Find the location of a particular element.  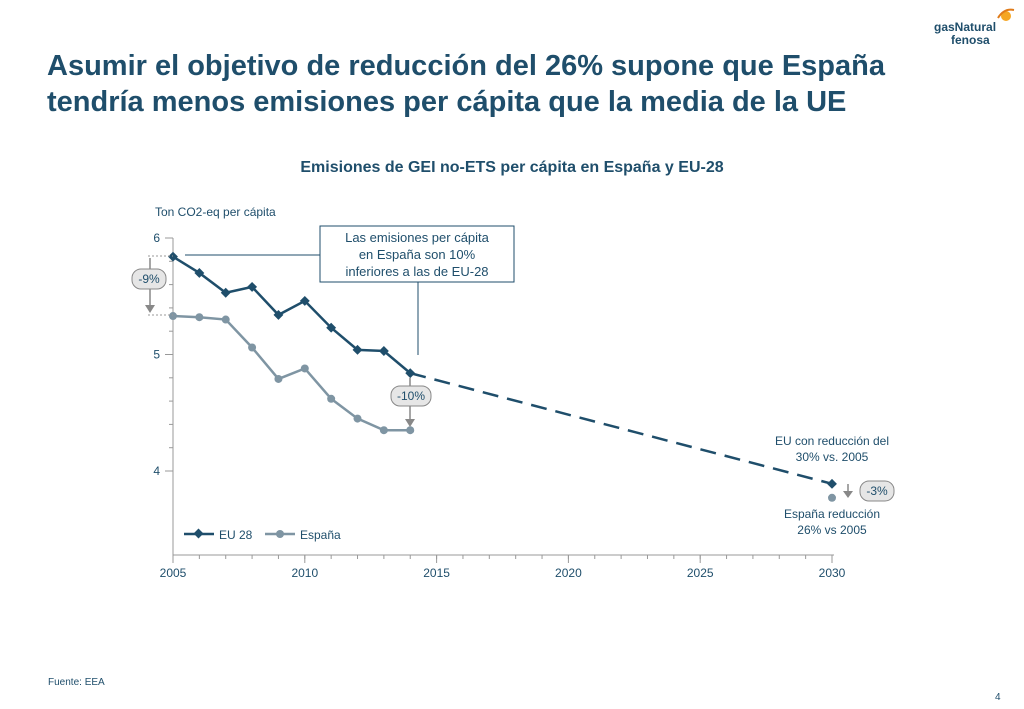

callout-line-3: inferiores a las de EU-28 is located at coordinates (416, 271).